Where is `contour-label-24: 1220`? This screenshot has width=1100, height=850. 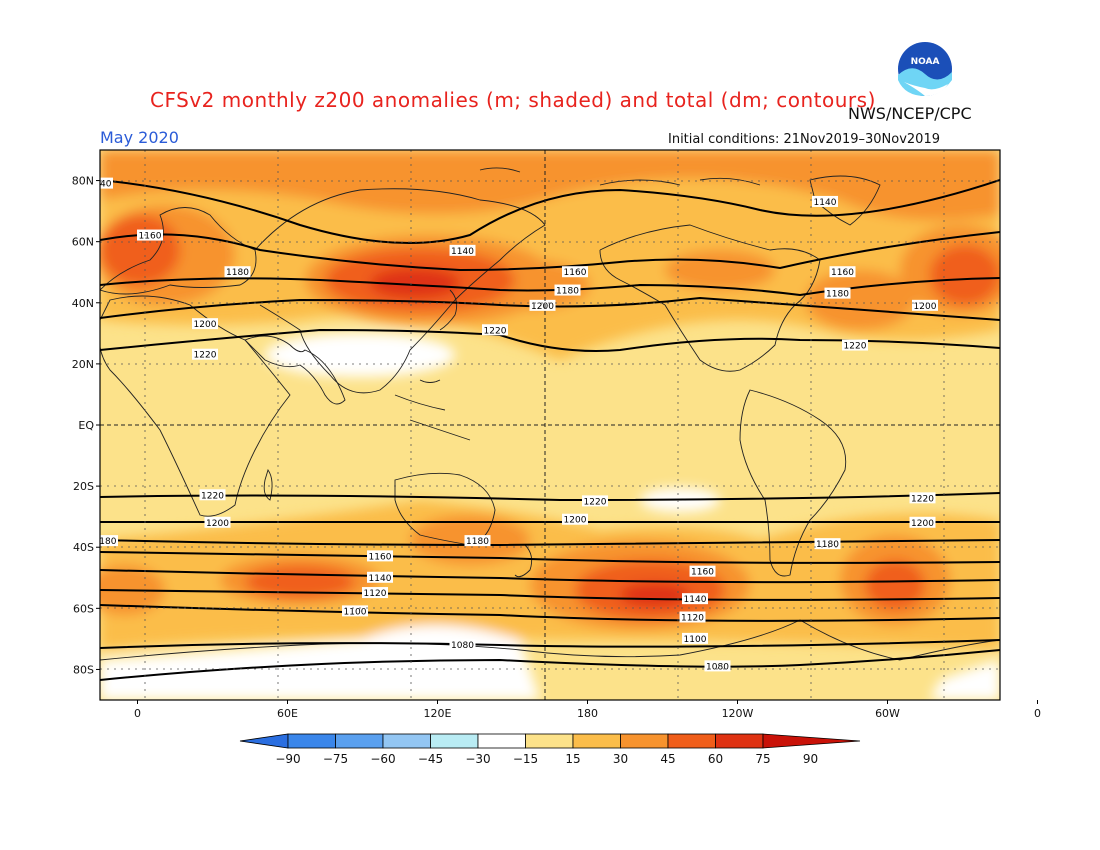 contour-label-24: 1220 is located at coordinates (595, 501).